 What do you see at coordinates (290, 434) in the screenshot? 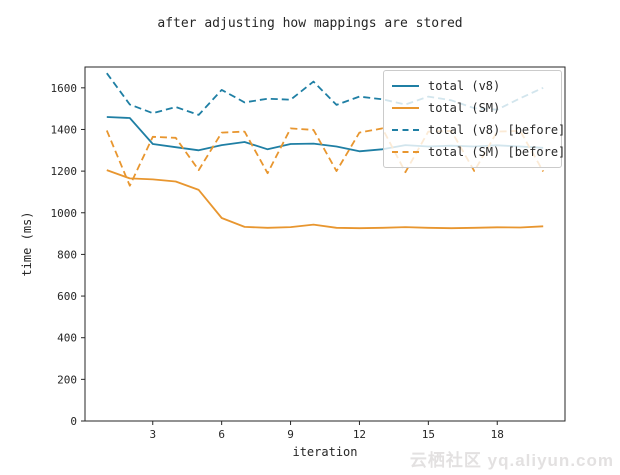
I see `x-tick-label: 9` at bounding box center [290, 434].